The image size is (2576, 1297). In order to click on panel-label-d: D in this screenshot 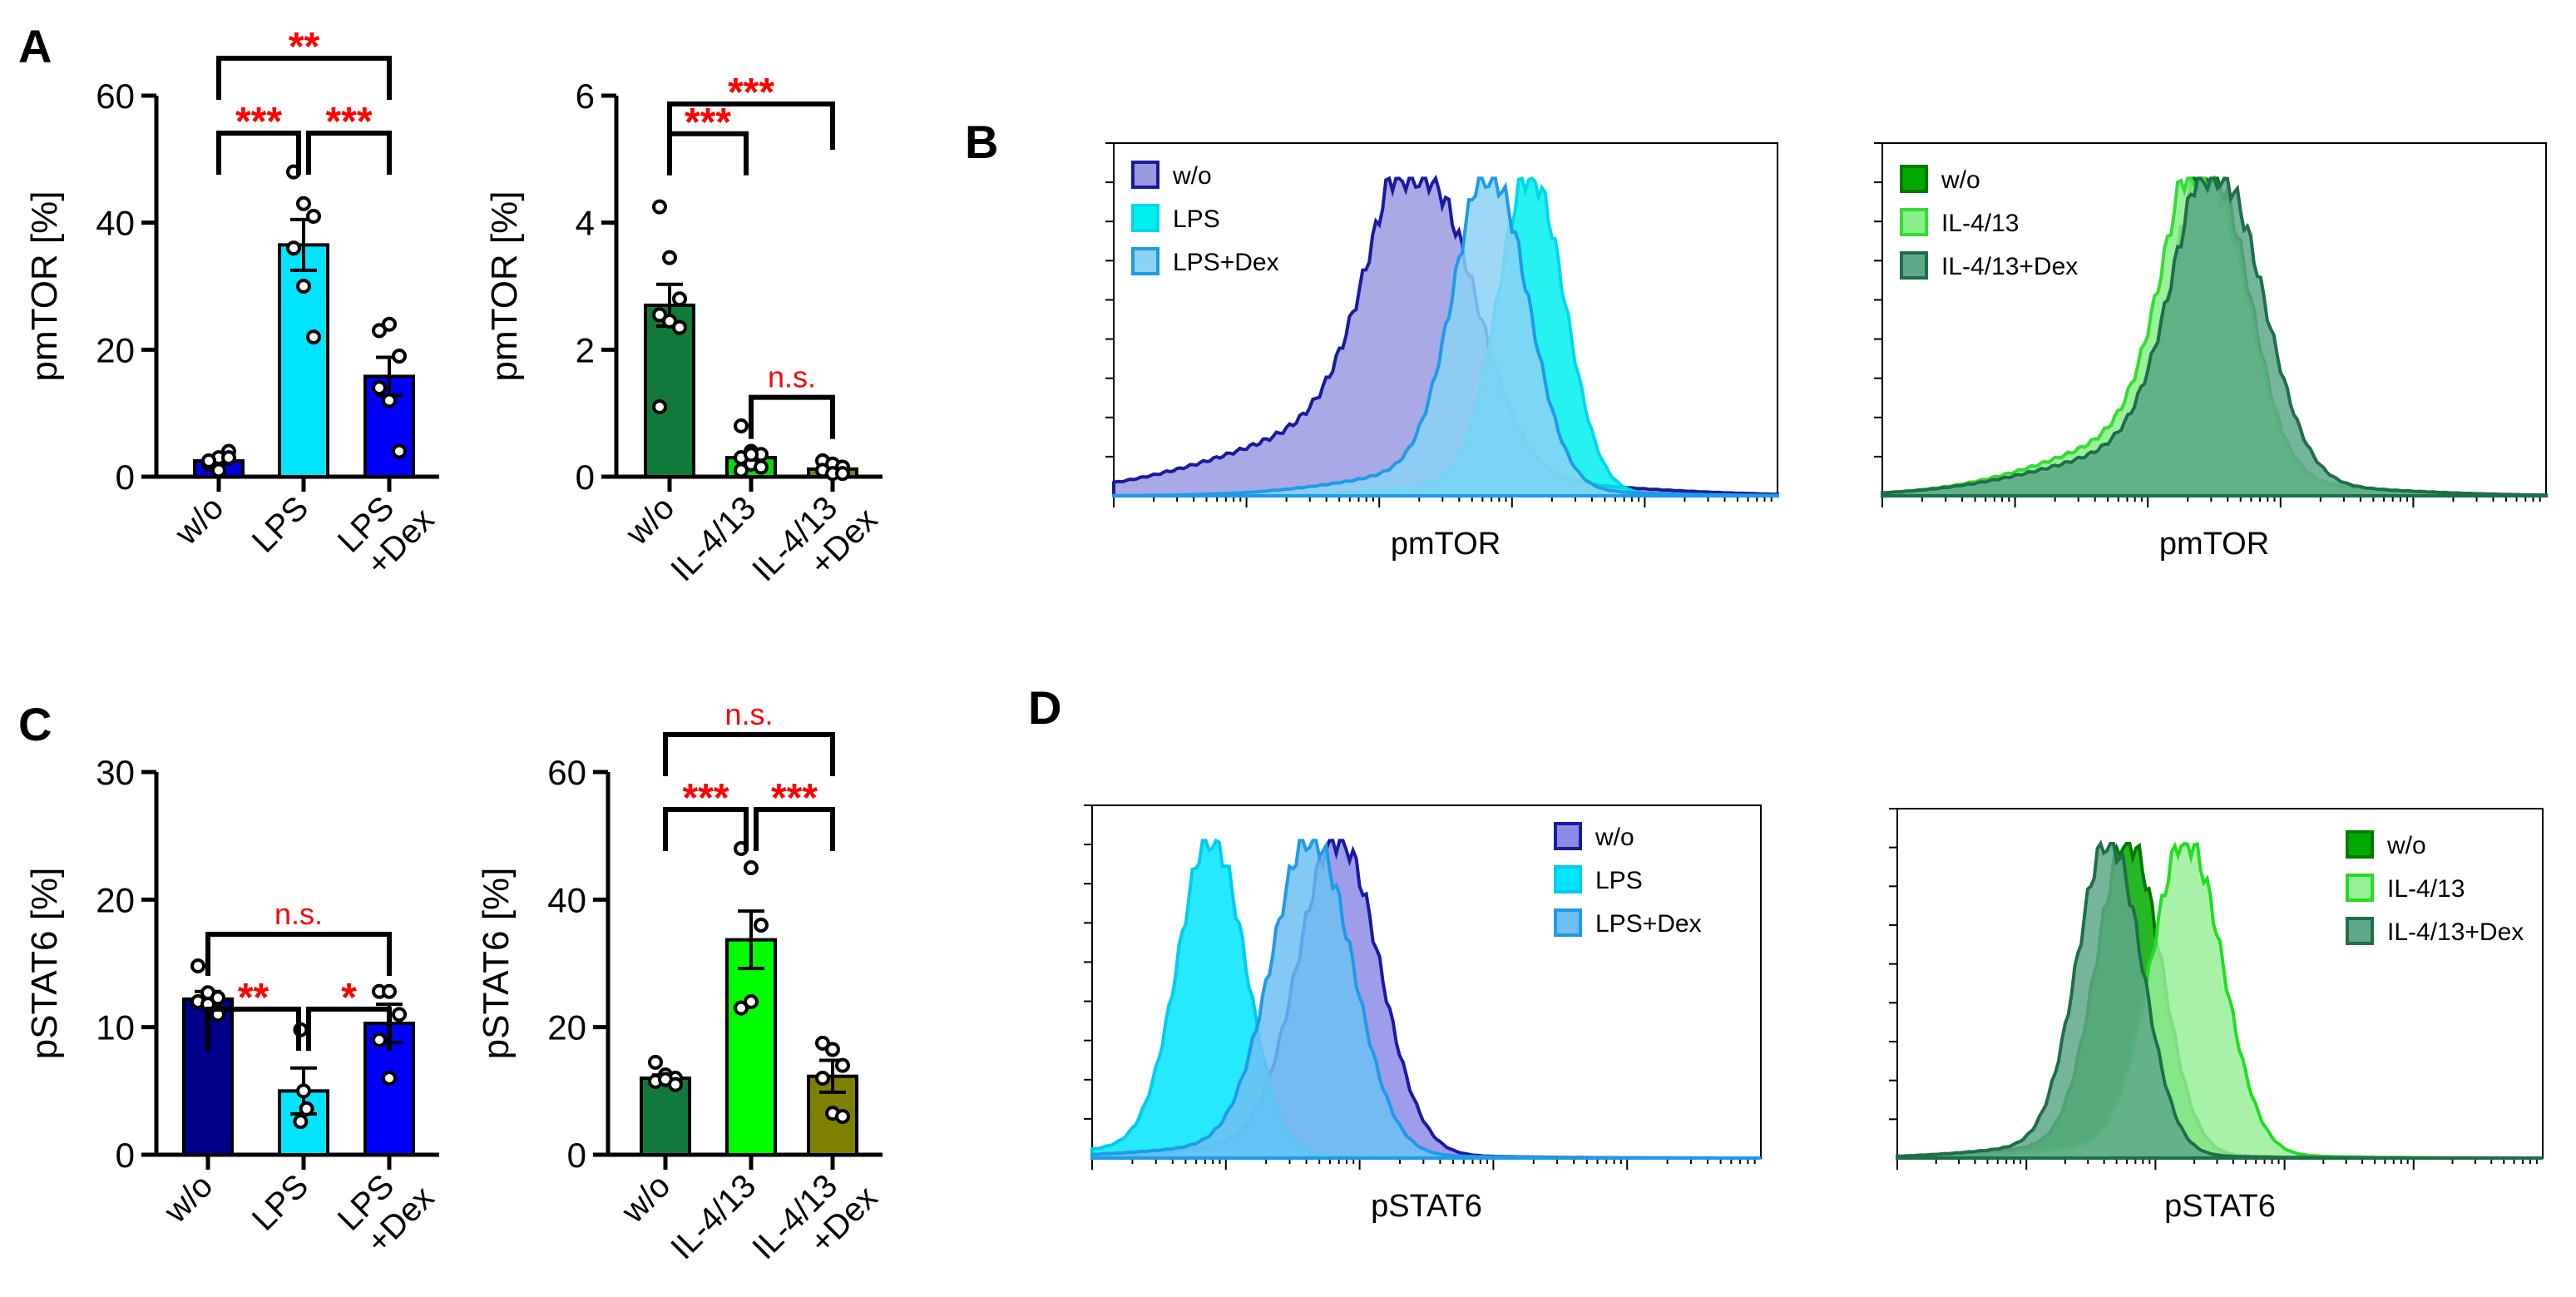, I will do `click(1044, 707)`.